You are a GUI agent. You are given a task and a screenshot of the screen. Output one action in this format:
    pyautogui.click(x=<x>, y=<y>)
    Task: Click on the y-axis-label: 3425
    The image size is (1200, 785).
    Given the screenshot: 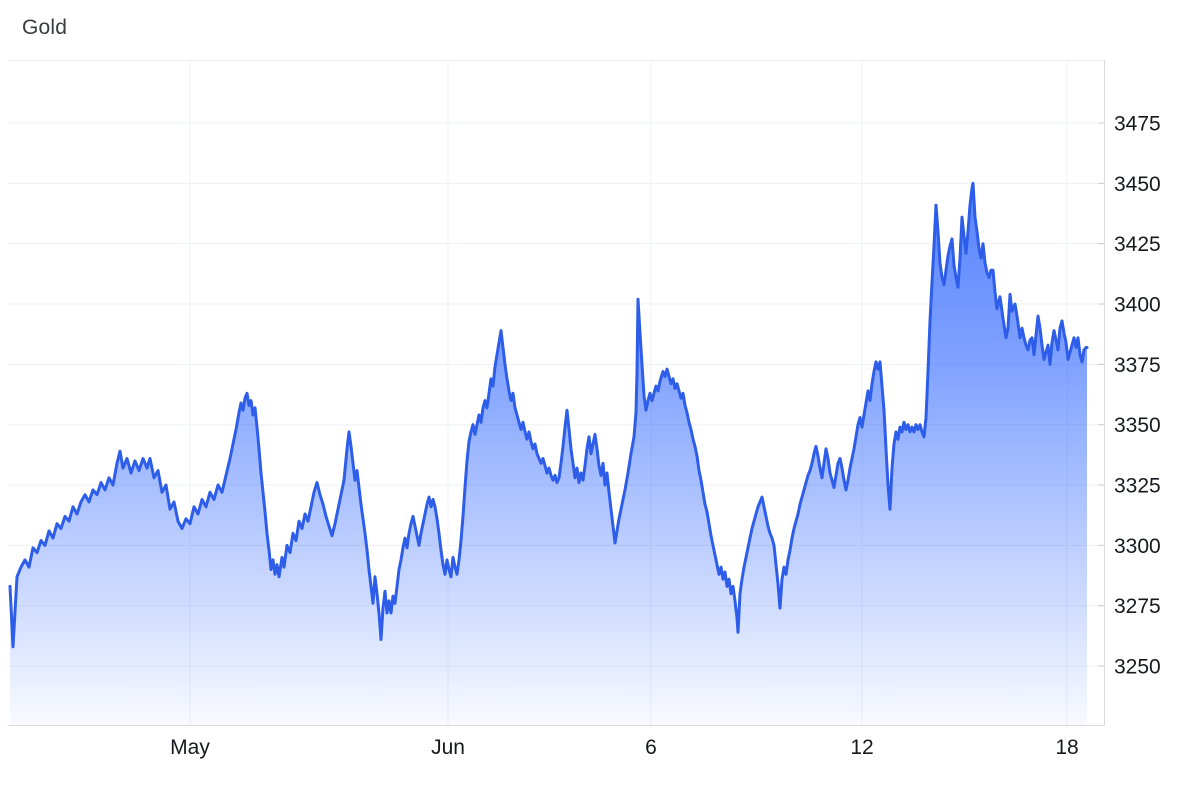 What is the action you would take?
    pyautogui.click(x=1137, y=244)
    